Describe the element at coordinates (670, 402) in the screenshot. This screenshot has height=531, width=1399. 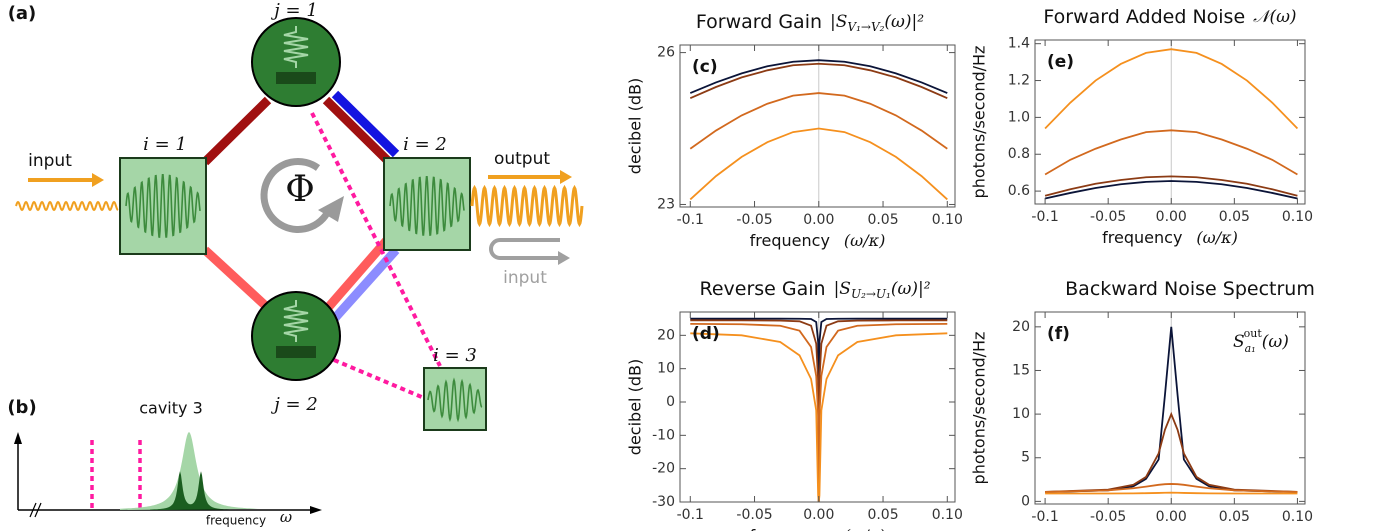
I see `y-tick-label: 0` at that location.